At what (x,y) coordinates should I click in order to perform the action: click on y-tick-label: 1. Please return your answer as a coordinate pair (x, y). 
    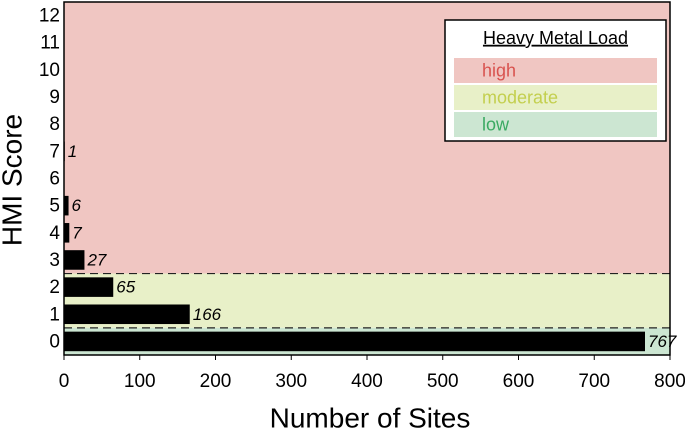
    Looking at the image, I should click on (54, 314).